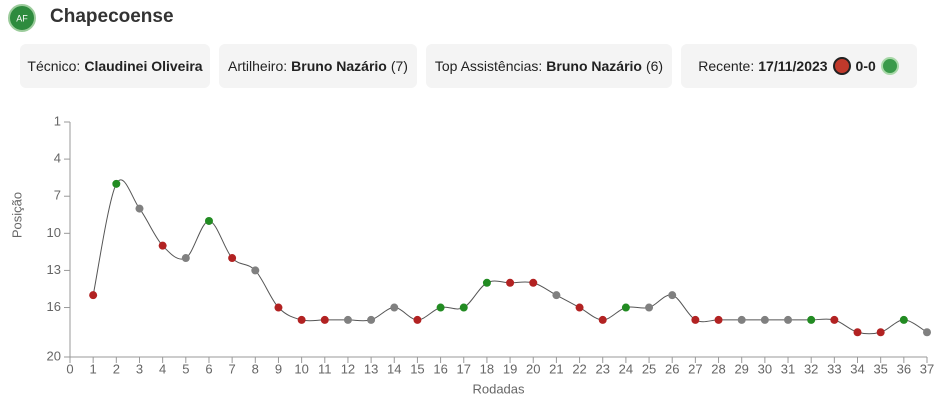 The height and width of the screenshot is (401, 950). I want to click on scorer-card: Artilheiro: Bruno Nazário (7), so click(318, 66).